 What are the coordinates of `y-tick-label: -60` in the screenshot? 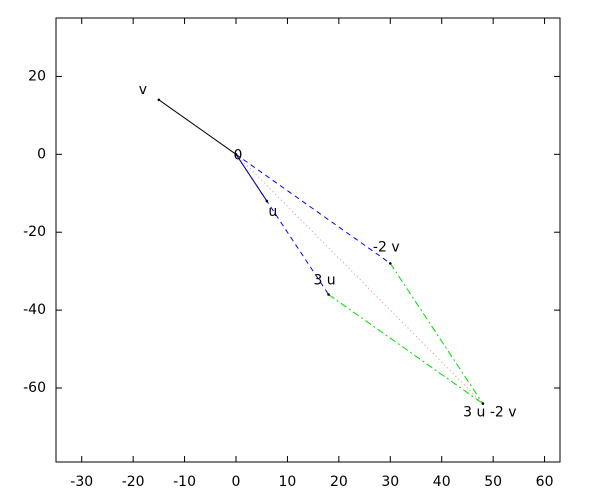 It's located at (34, 388).